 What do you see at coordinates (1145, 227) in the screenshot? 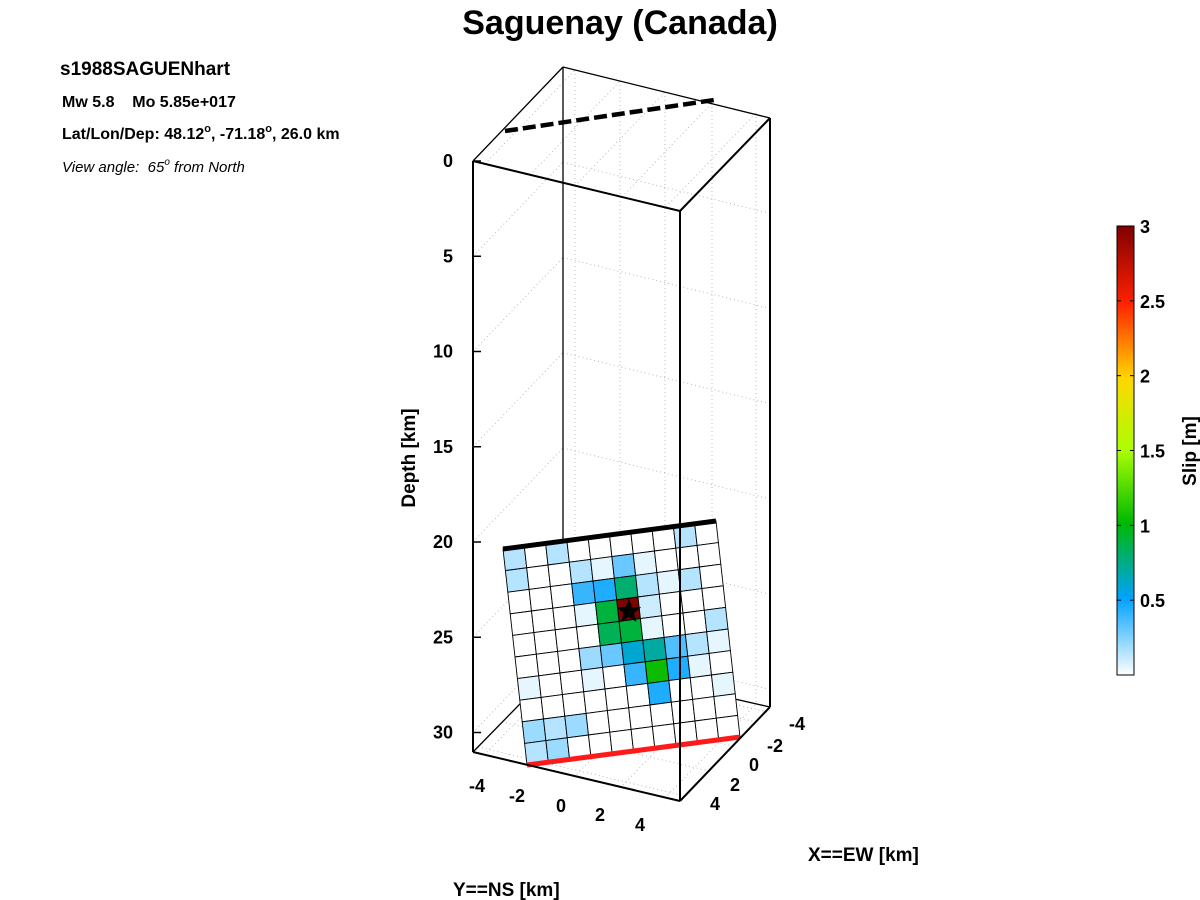
I see `colorbar-tick-label: 3` at bounding box center [1145, 227].